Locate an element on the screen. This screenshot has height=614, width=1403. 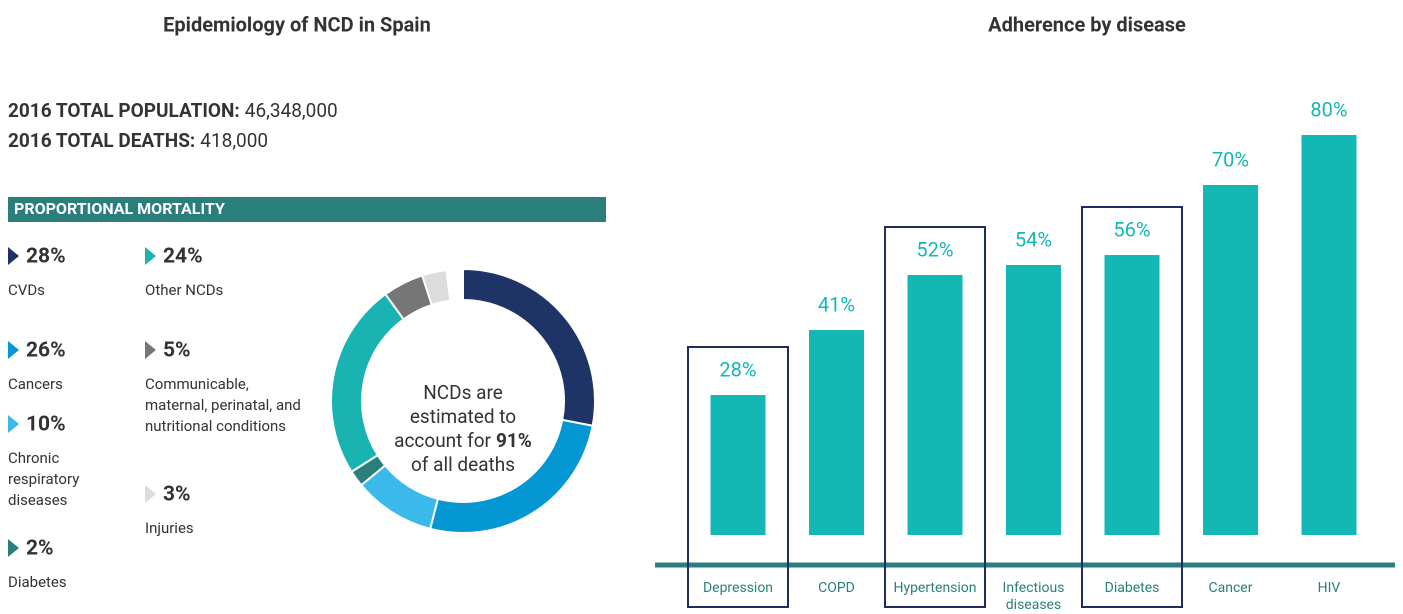
value-label: 56% is located at coordinates (1131, 229).